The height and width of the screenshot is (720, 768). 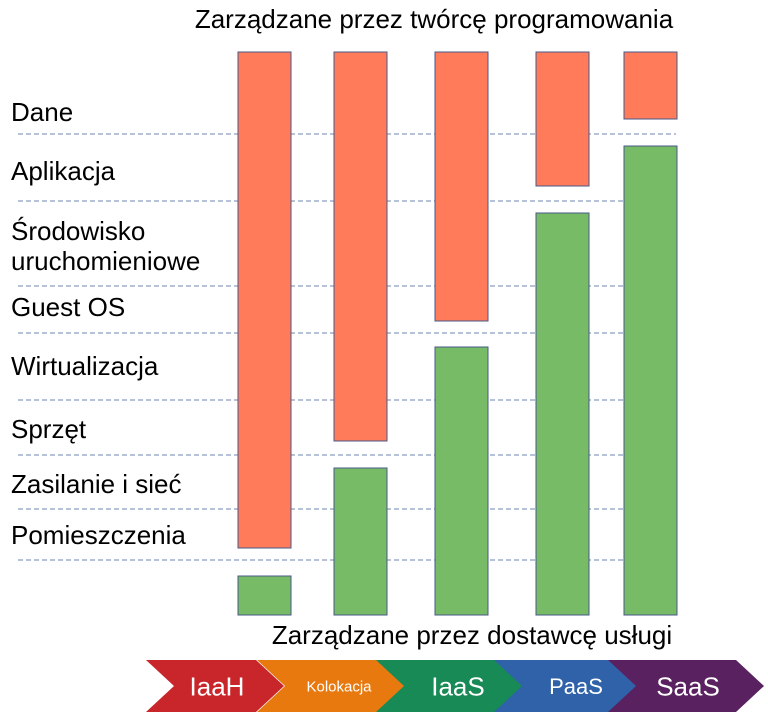 I want to click on layer-label: Guest OS, so click(x=68, y=307).